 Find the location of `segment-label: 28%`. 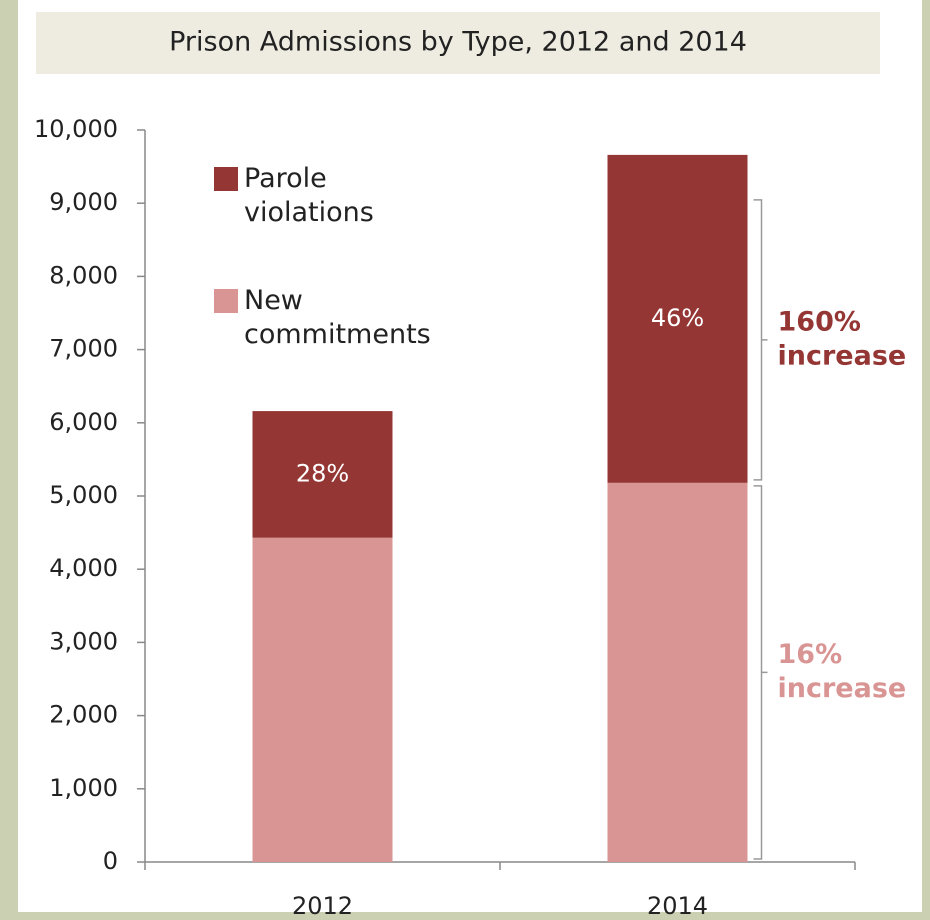

segment-label: 28% is located at coordinates (322, 473).